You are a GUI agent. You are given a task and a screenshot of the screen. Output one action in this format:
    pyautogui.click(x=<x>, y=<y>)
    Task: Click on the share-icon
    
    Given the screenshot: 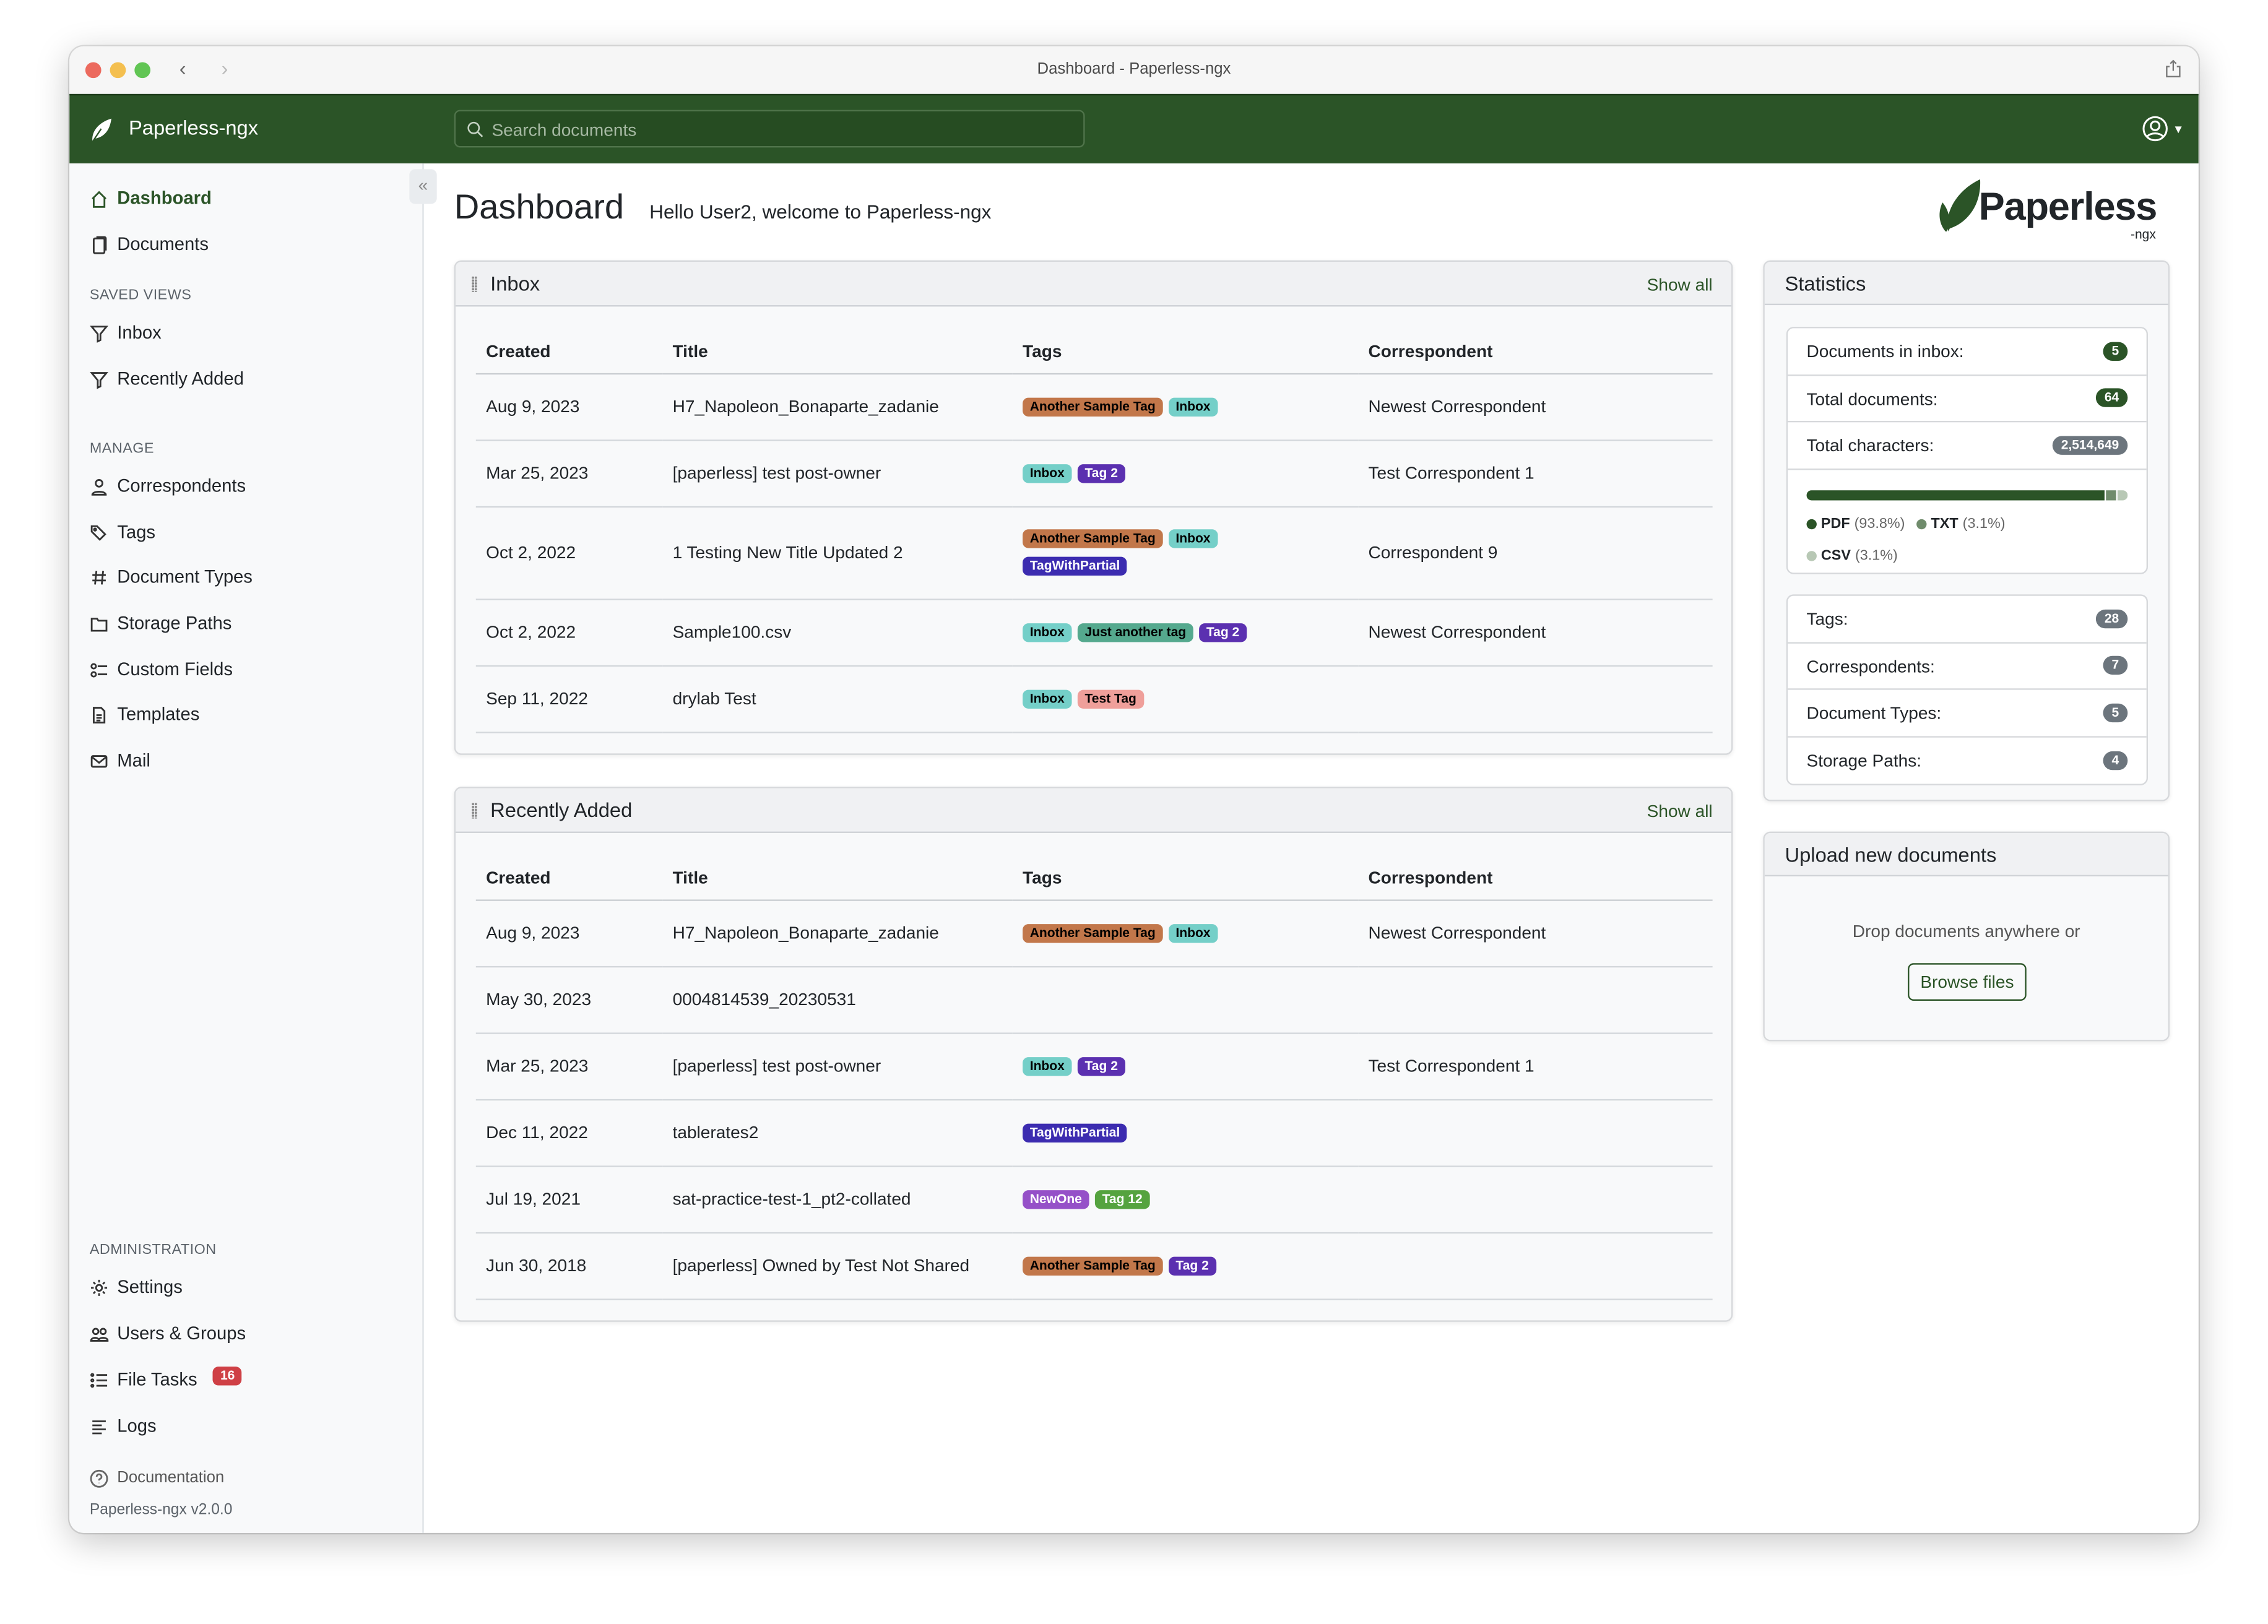 What is the action you would take?
    pyautogui.click(x=2173, y=68)
    